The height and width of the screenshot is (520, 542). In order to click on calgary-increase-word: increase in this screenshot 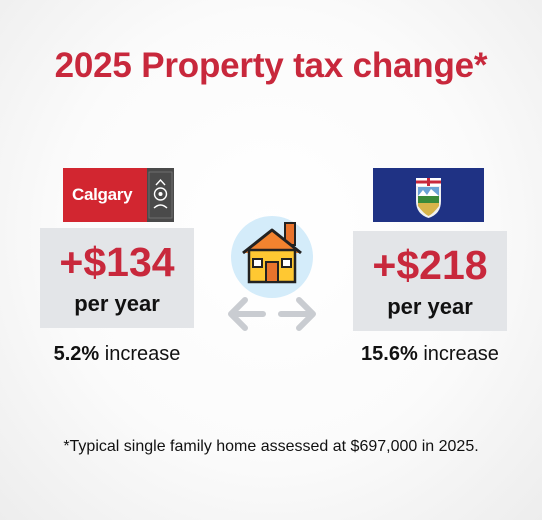, I will do `click(142, 354)`.